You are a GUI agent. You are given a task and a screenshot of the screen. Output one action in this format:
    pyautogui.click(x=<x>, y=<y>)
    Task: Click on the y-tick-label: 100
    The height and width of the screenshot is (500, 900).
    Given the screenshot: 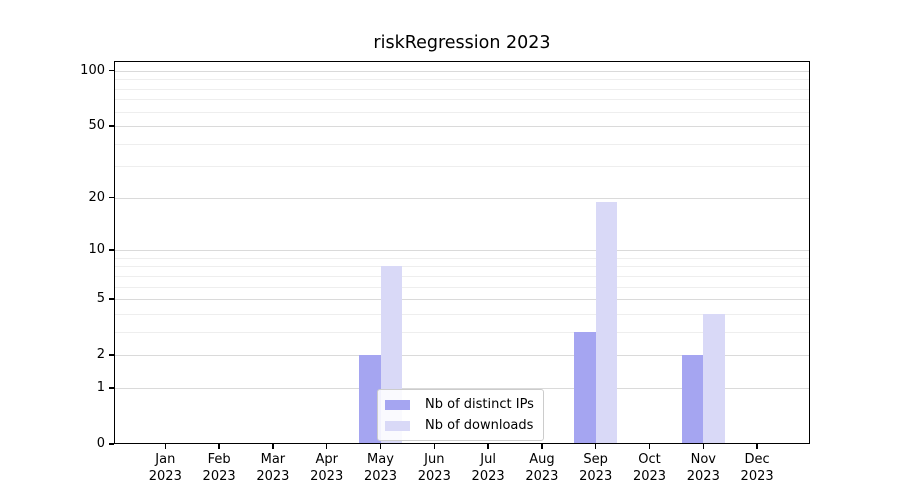 What is the action you would take?
    pyautogui.click(x=92, y=70)
    